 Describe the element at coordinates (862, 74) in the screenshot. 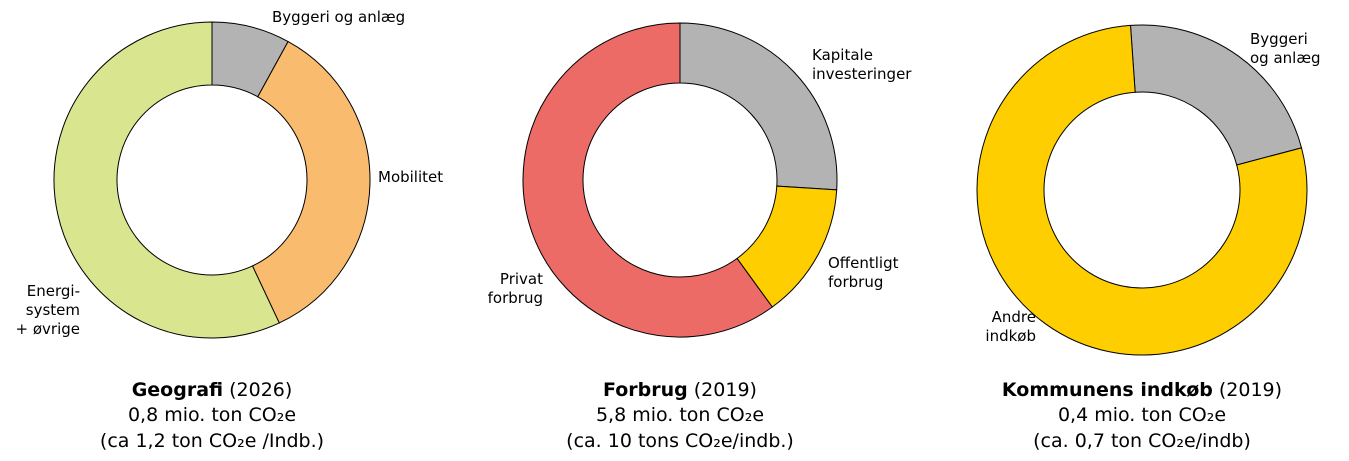

I see `slice-label: investeringer` at that location.